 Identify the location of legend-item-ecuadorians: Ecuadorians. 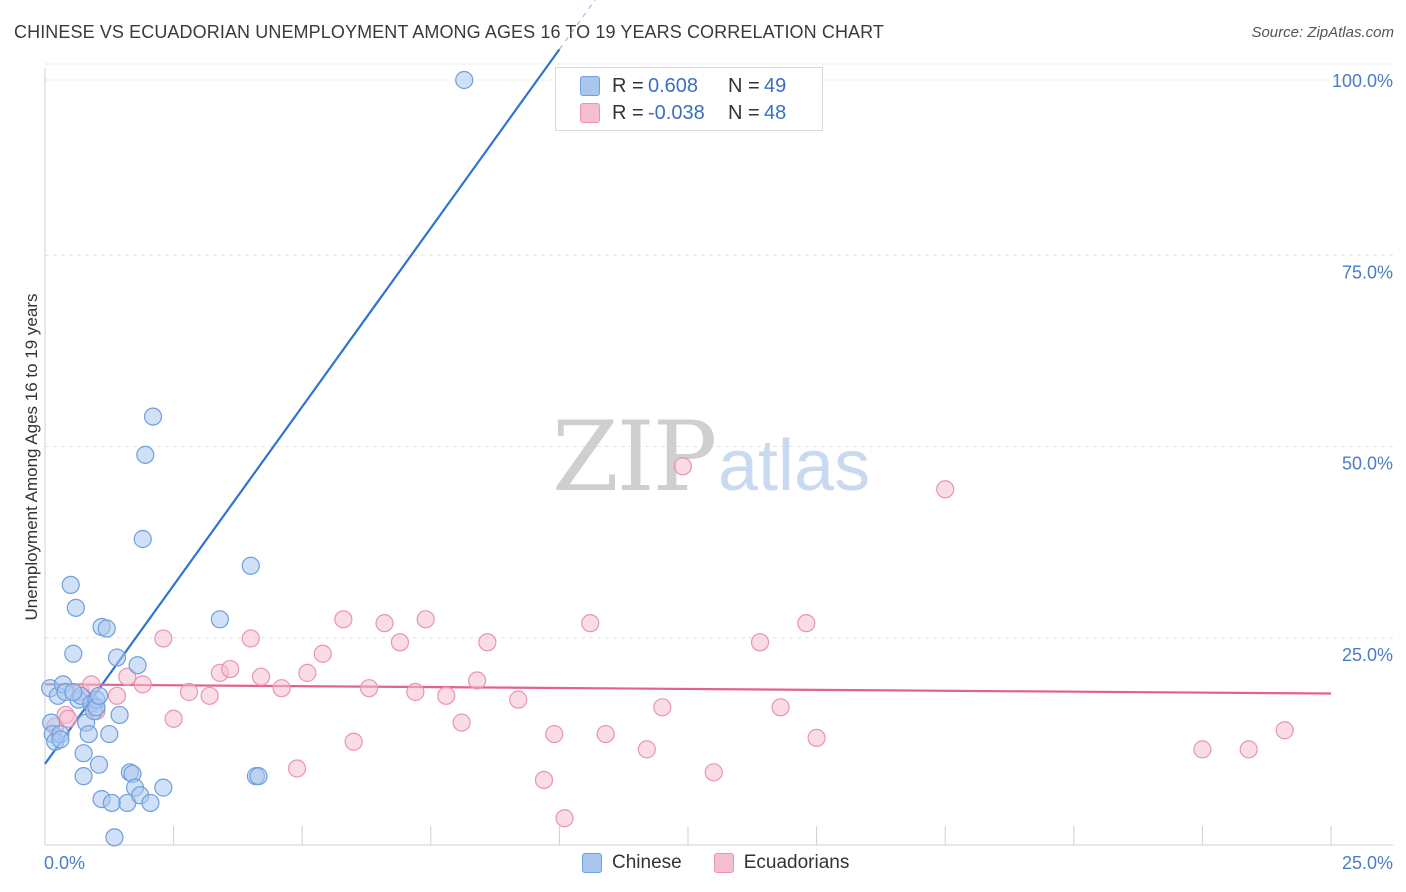
(781, 863).